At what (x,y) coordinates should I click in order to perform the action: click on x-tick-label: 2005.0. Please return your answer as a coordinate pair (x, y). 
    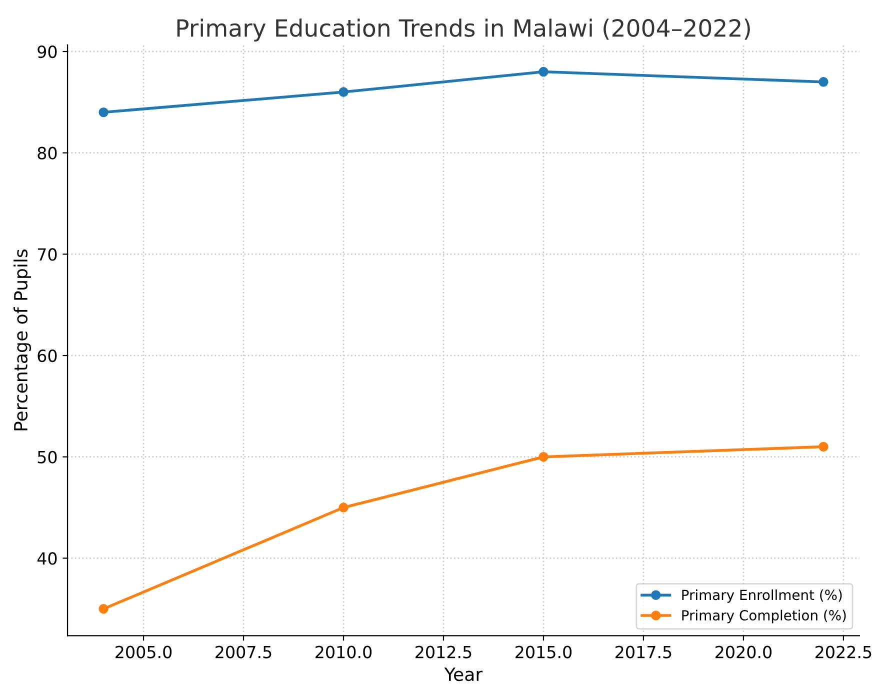
    Looking at the image, I should click on (144, 652).